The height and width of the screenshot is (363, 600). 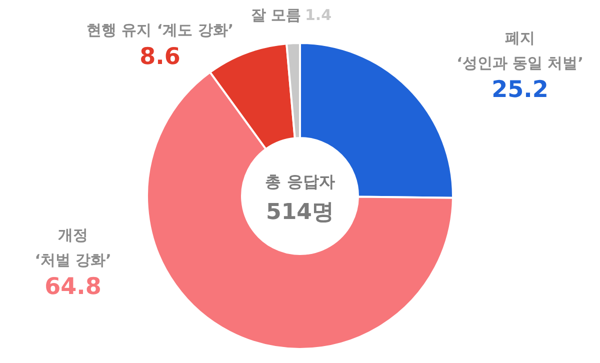 What do you see at coordinates (73, 247) in the screenshot?
I see `slice-label: 개정 ‘처벌 강화’` at bounding box center [73, 247].